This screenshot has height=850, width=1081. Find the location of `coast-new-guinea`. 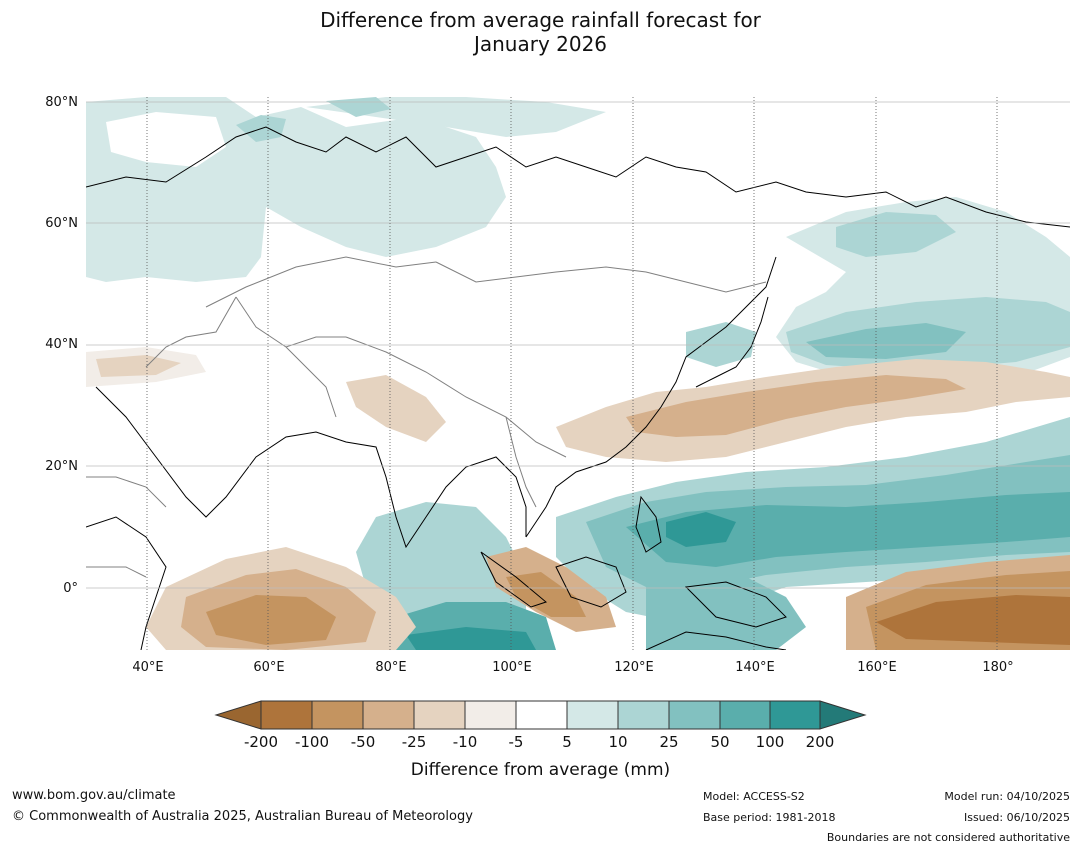

coast-new-guinea is located at coordinates (735, 604).